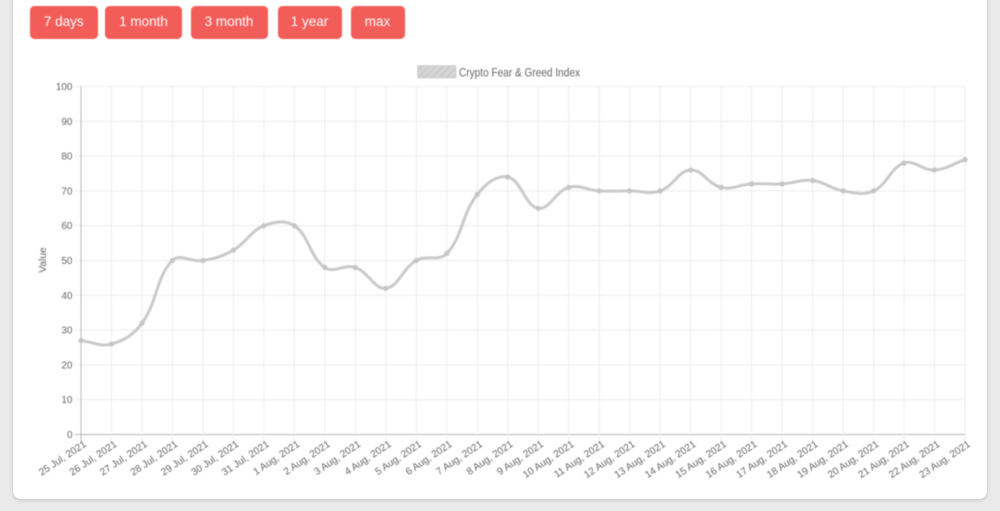 This screenshot has height=511, width=1000. What do you see at coordinates (70, 435) in the screenshot?
I see `svg-text: 0` at bounding box center [70, 435].